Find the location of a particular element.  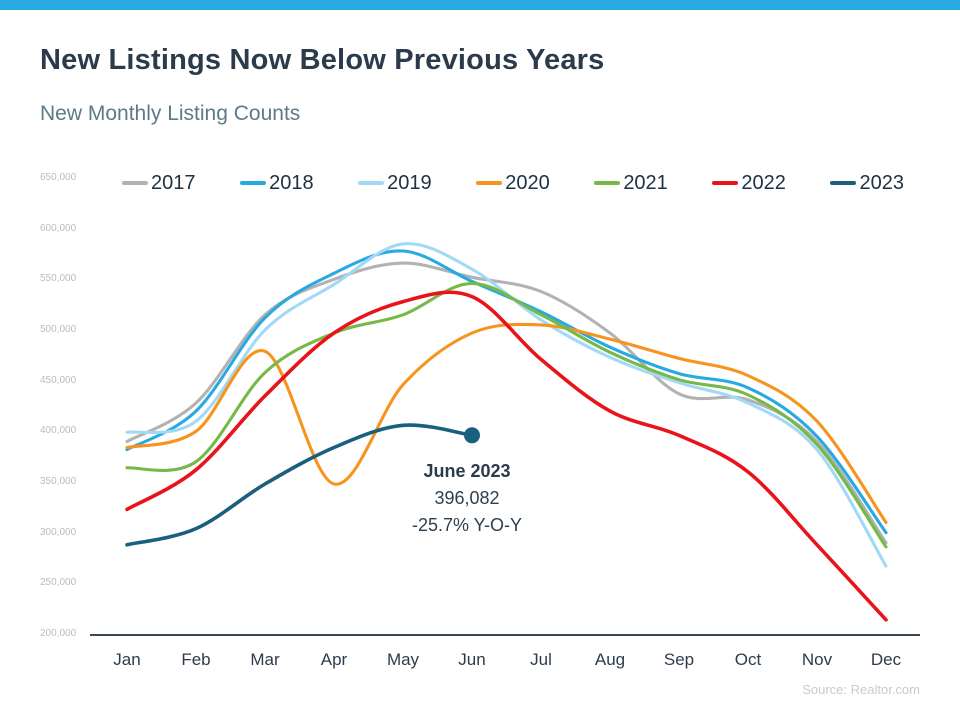

legend-year-label: 2021 is located at coordinates (645, 182).